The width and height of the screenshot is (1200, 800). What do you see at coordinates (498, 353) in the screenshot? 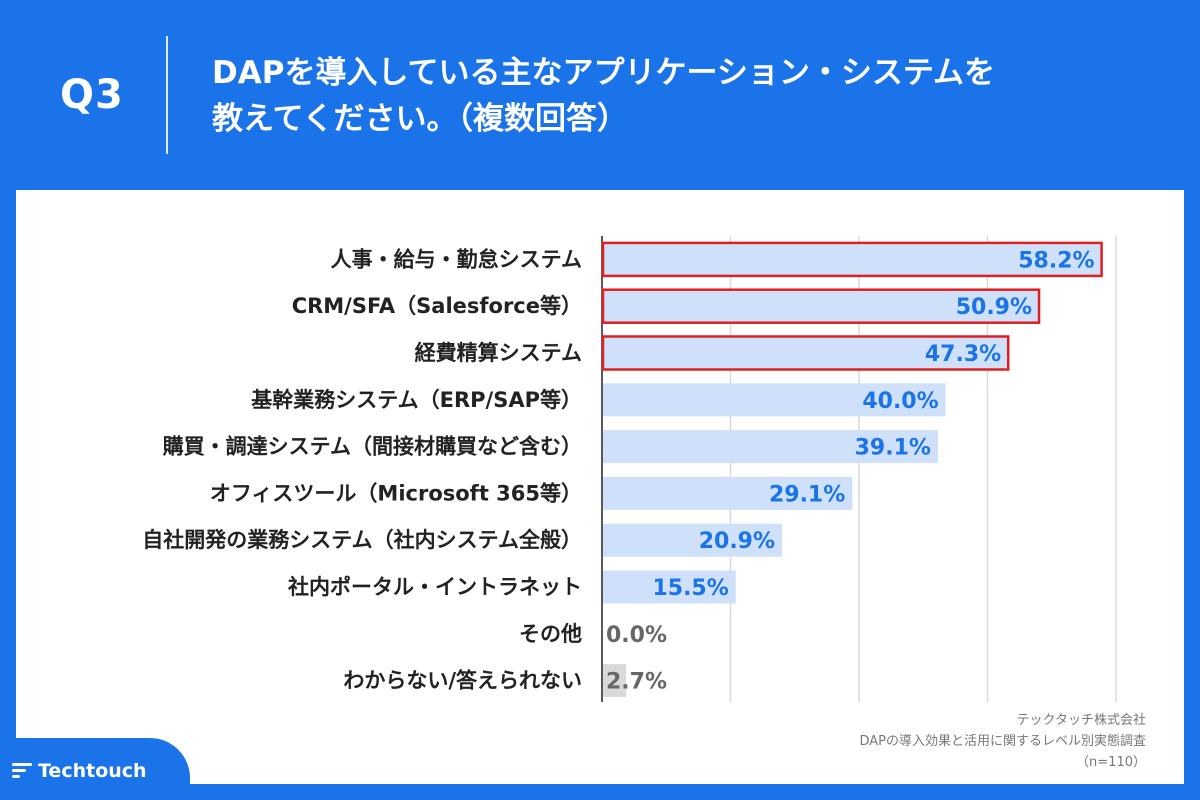
I see `category-label-2: 経費精算システム` at bounding box center [498, 353].